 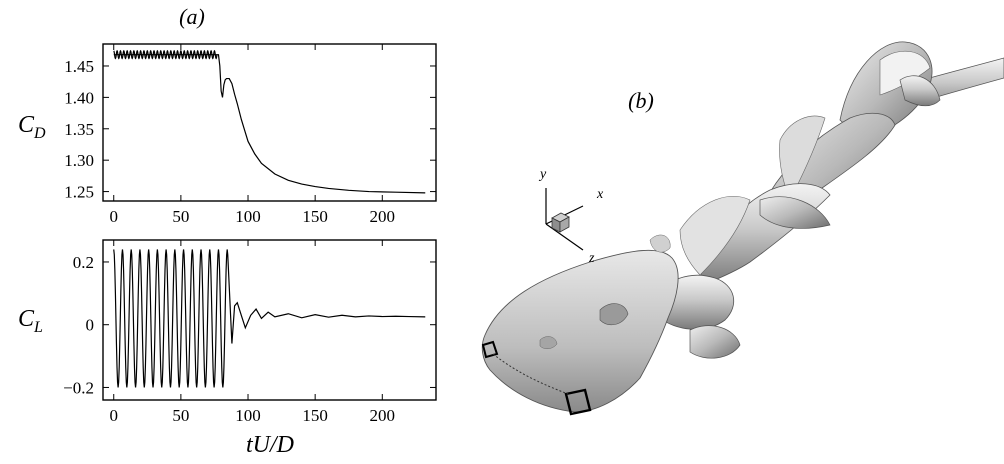 What do you see at coordinates (571, 216) in the screenshot?
I see `coordinate-triad: y x z` at bounding box center [571, 216].